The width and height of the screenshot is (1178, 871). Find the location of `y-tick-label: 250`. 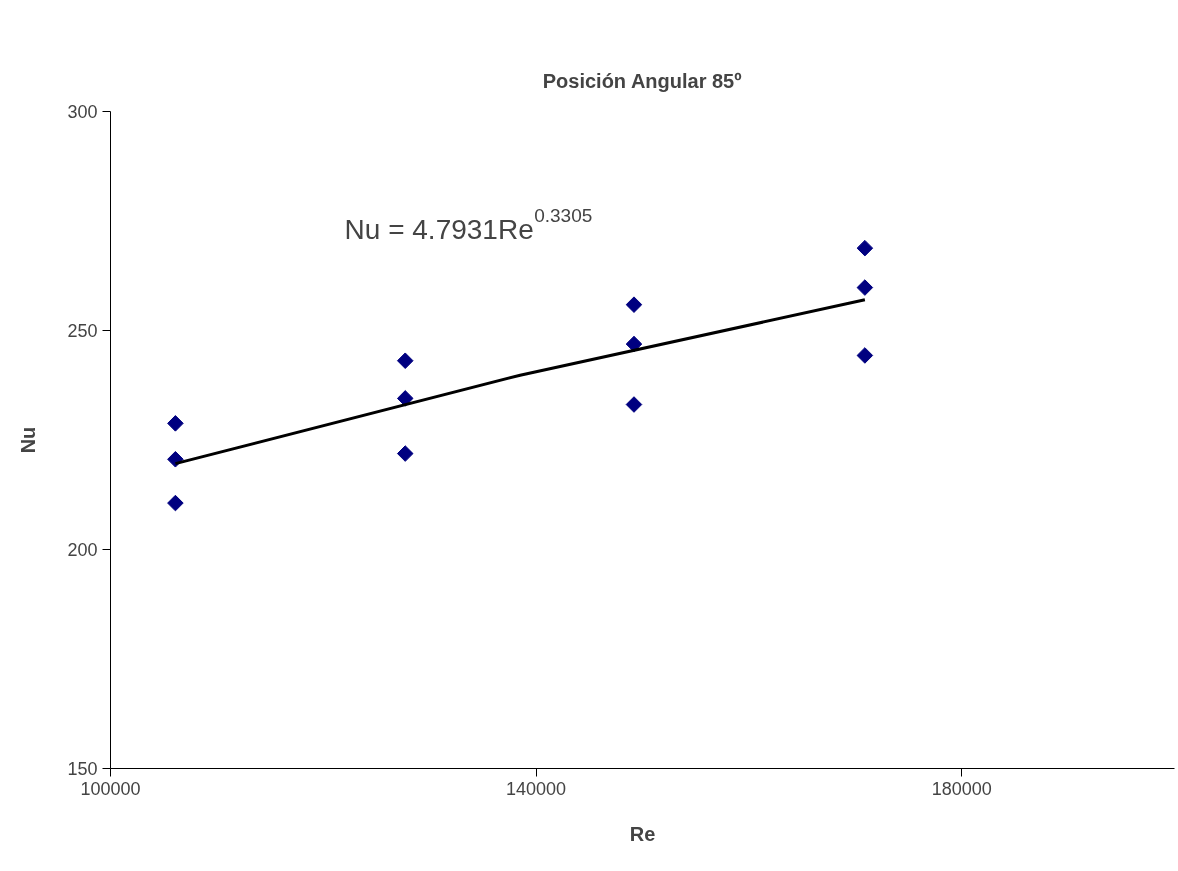

y-tick-label: 250 is located at coordinates (82, 331).